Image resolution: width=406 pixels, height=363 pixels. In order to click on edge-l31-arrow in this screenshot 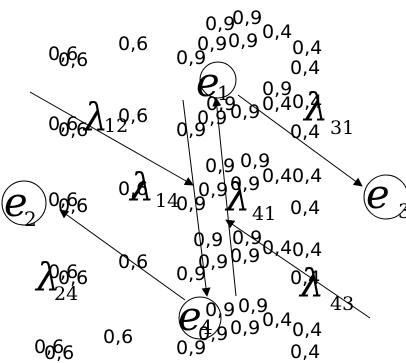, I will do `click(300, 140)`.